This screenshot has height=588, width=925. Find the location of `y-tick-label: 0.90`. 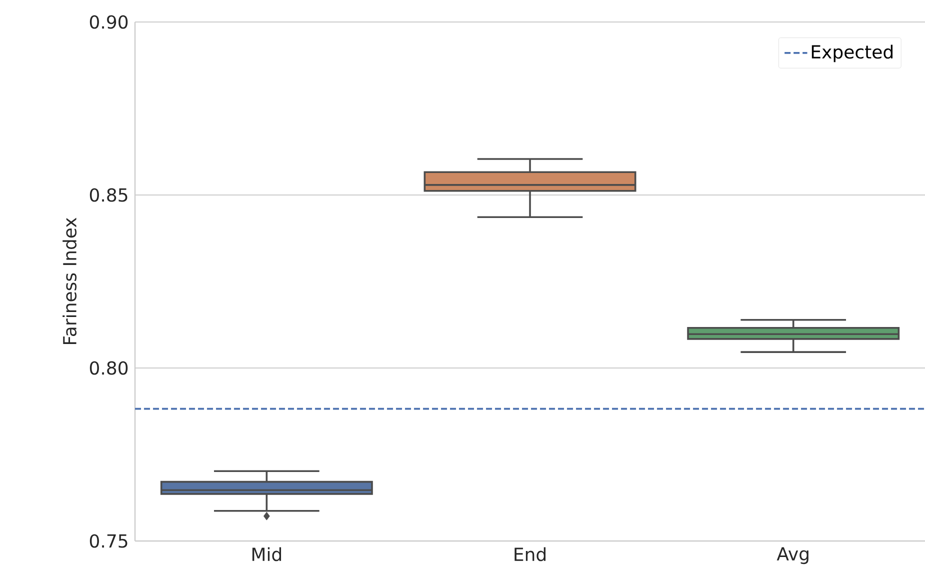

y-tick-label: 0.90 is located at coordinates (109, 22).